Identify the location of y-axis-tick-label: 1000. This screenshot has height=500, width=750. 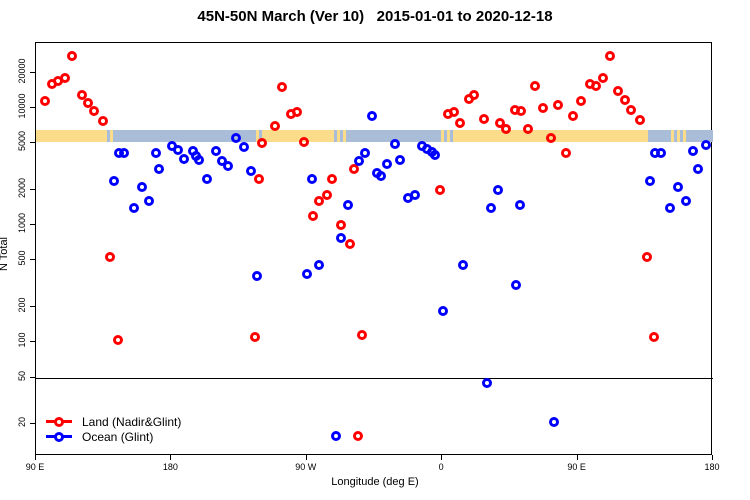
(22, 223).